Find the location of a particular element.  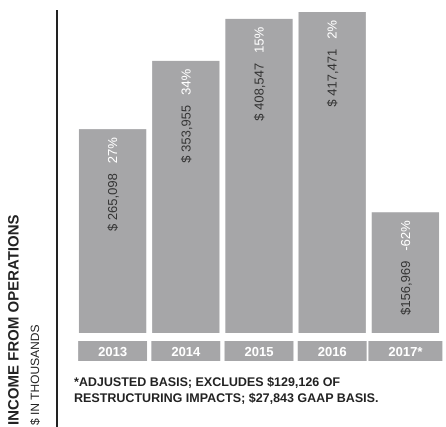

x-tick-label: 2015 is located at coordinates (259, 351).